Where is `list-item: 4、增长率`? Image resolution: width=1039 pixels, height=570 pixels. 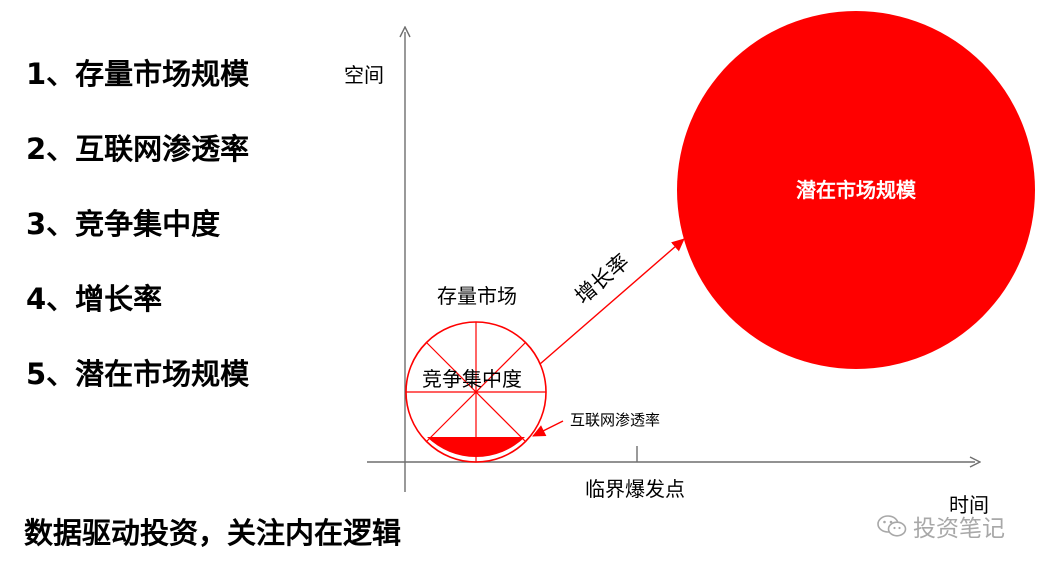 list-item: 4、增长率 is located at coordinates (94, 299).